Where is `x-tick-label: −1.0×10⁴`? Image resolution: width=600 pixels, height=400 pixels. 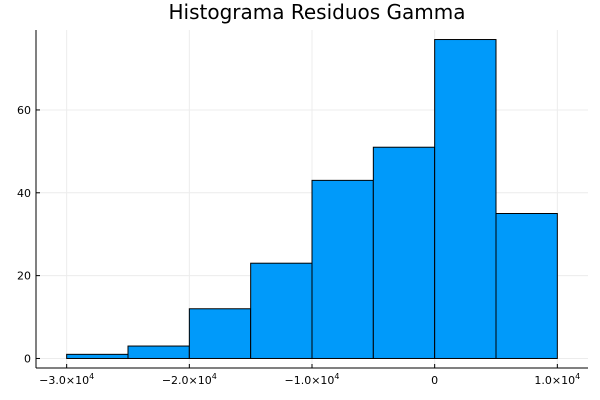
x-tick-label: −1.0×10⁴ is located at coordinates (311, 379).